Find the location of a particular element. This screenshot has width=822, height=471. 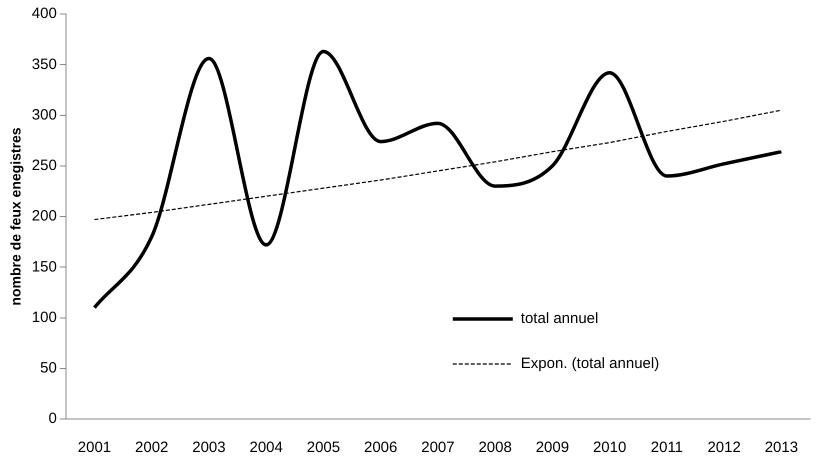

x-tick-label: 2007 is located at coordinates (438, 447).